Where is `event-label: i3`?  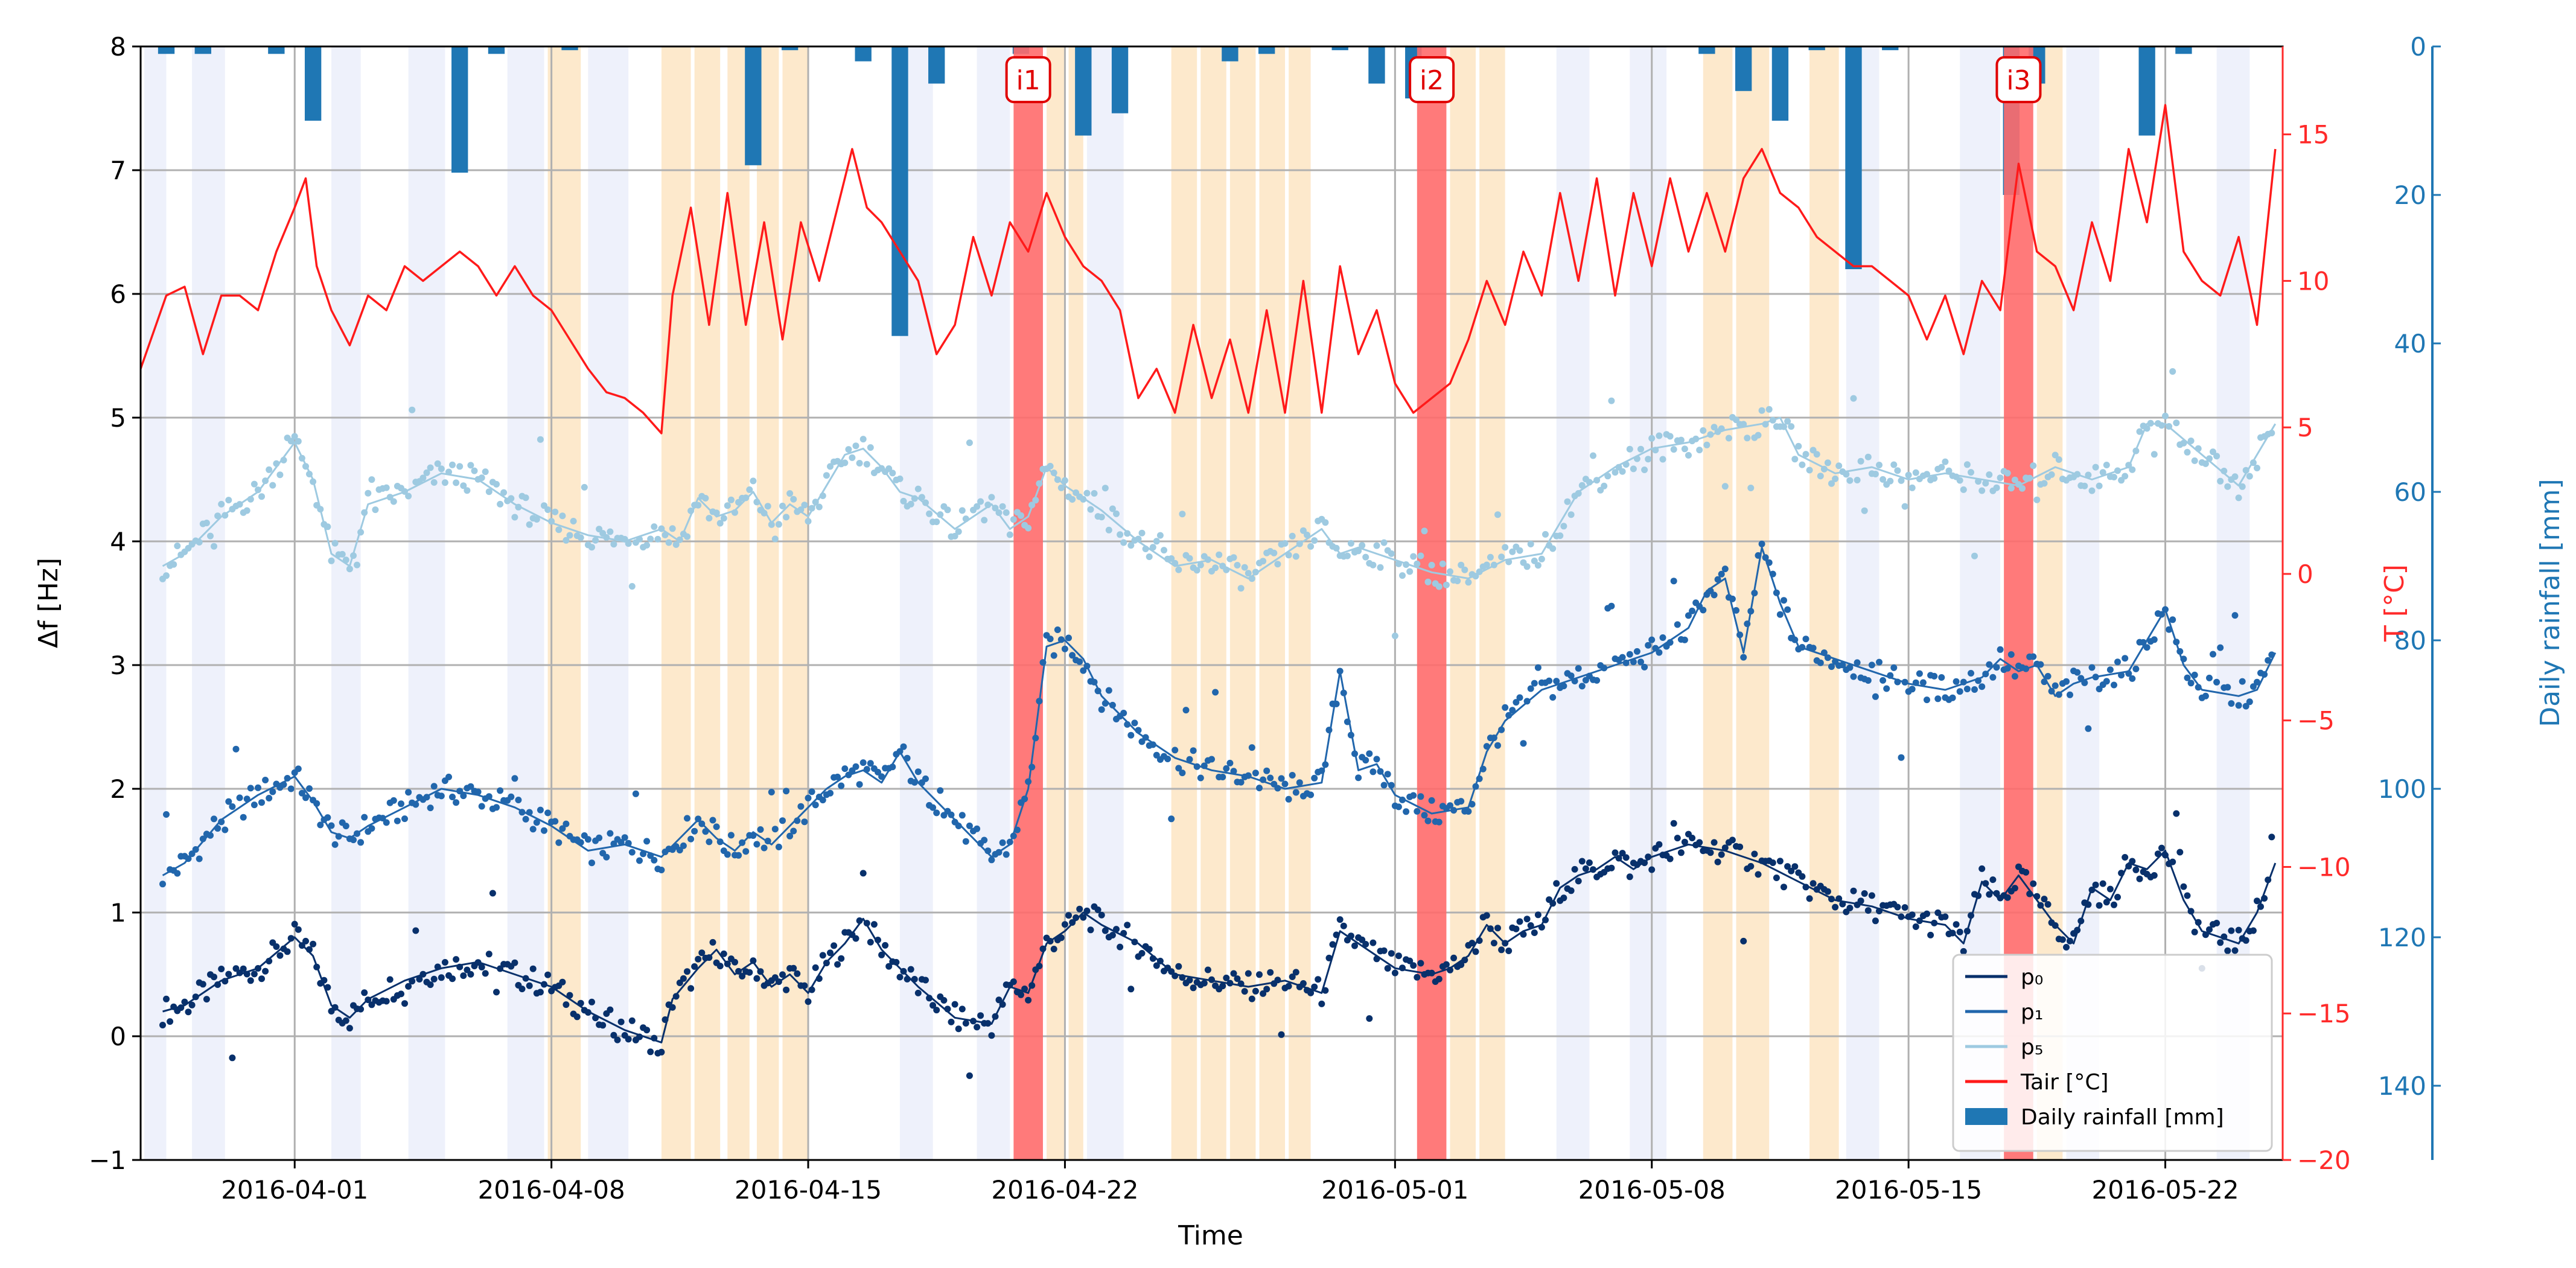
event-label: i3 is located at coordinates (2018, 80).